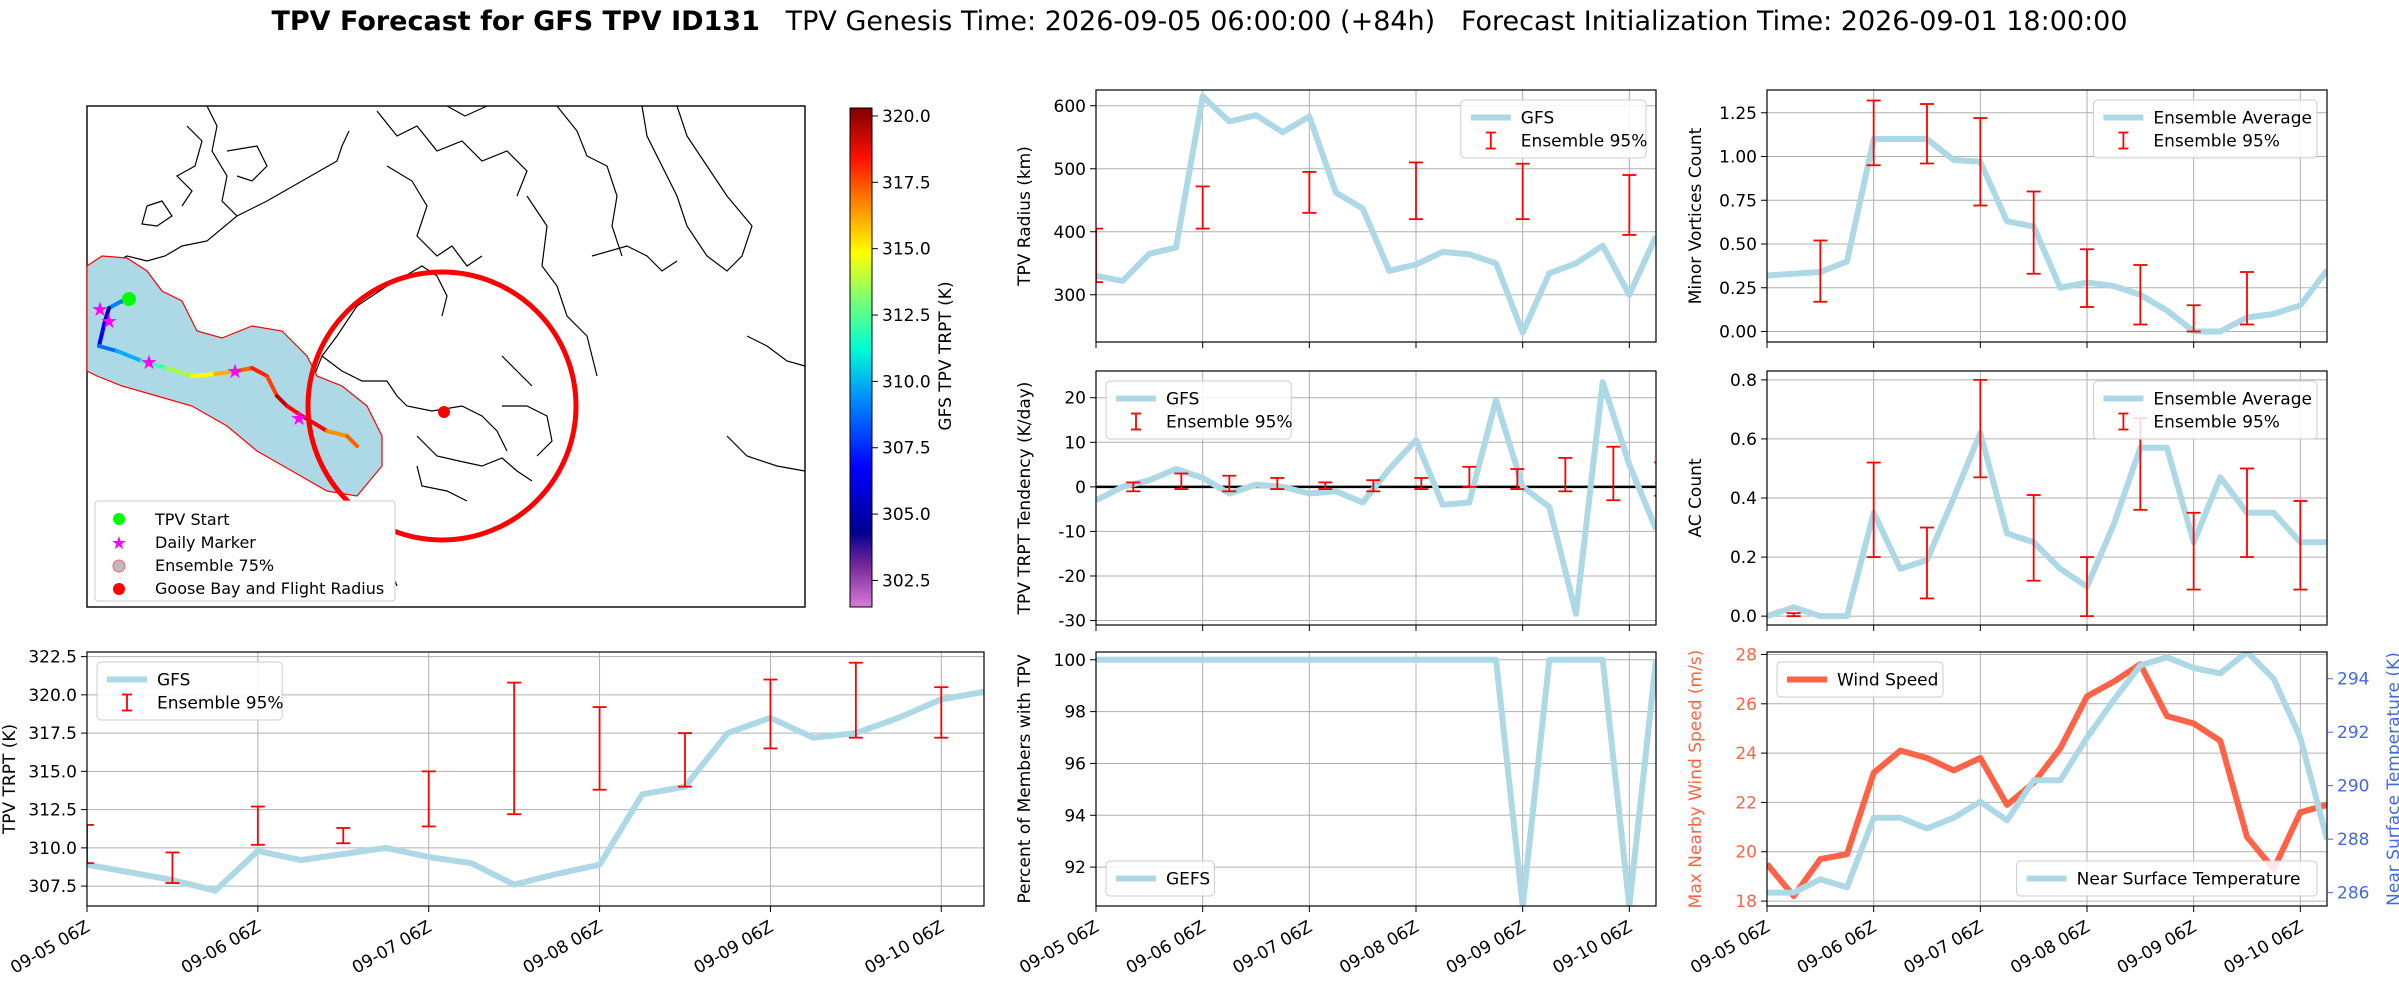  I want to click on y-right-tick-label: 286, so click(2353, 894).